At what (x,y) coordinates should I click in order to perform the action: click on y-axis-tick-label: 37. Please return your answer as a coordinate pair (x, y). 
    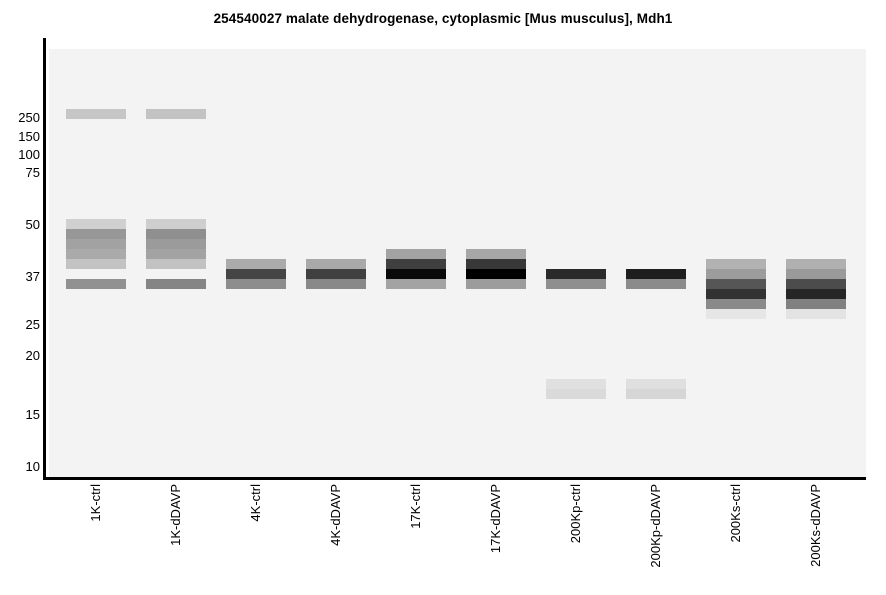
    Looking at the image, I should click on (32, 276).